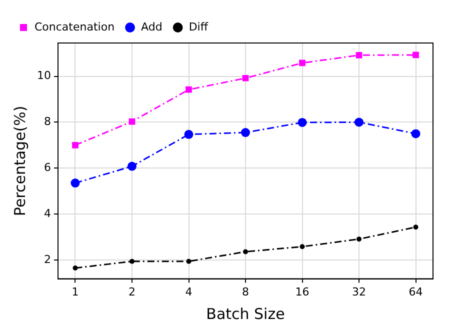 Image resolution: width=449 pixels, height=336 pixels. I want to click on x-tick-label: 32, so click(359, 291).